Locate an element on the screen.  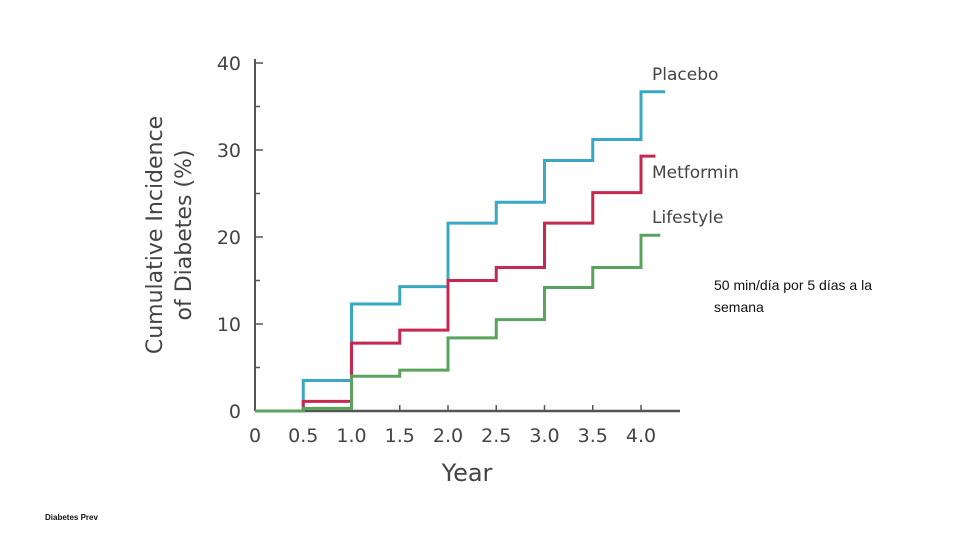
annotation-note: 50 min/día por 5 días a la semana is located at coordinates (793, 296).